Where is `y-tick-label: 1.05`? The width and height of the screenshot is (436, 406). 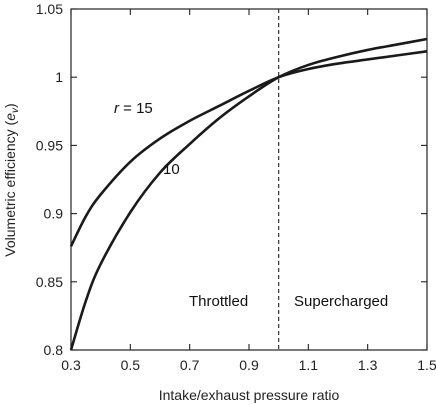
y-tick-label: 1.05 is located at coordinates (49, 9).